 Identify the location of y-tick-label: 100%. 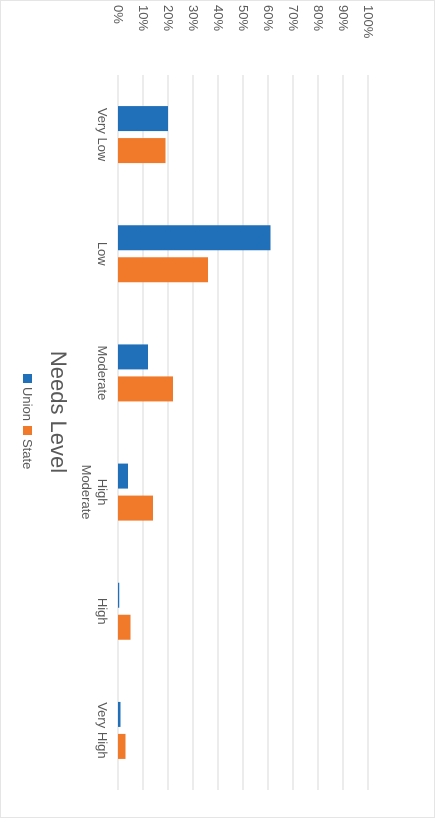
(368, 22).